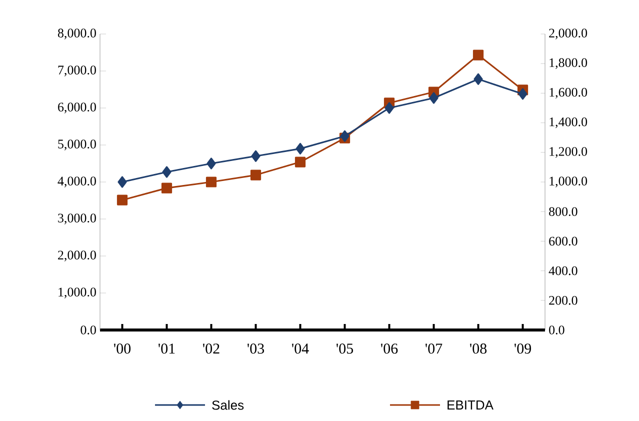 This screenshot has height=421, width=639. Describe the element at coordinates (77, 145) in the screenshot. I see `y-tick-label: 5,000.0` at that location.